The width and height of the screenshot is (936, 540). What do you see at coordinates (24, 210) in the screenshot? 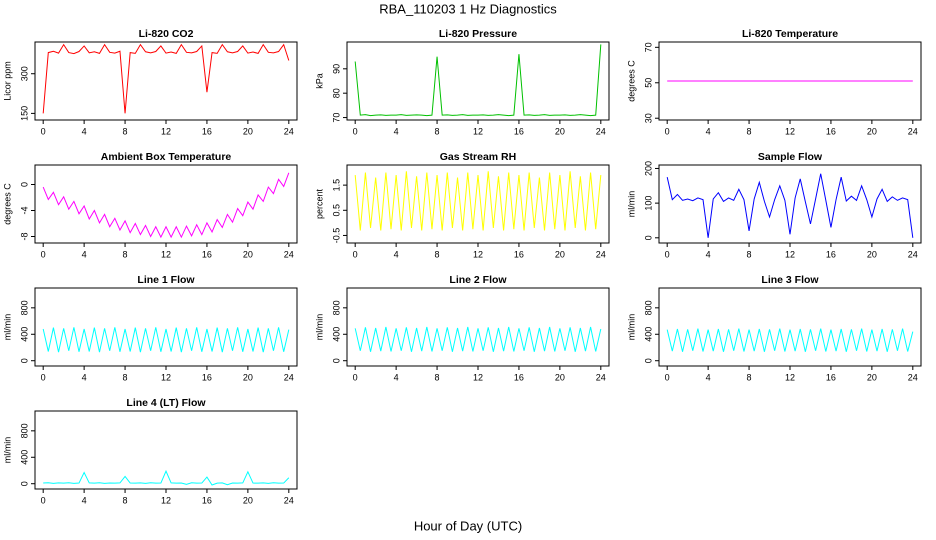
I see `y-tick-label: -4` at bounding box center [24, 210].